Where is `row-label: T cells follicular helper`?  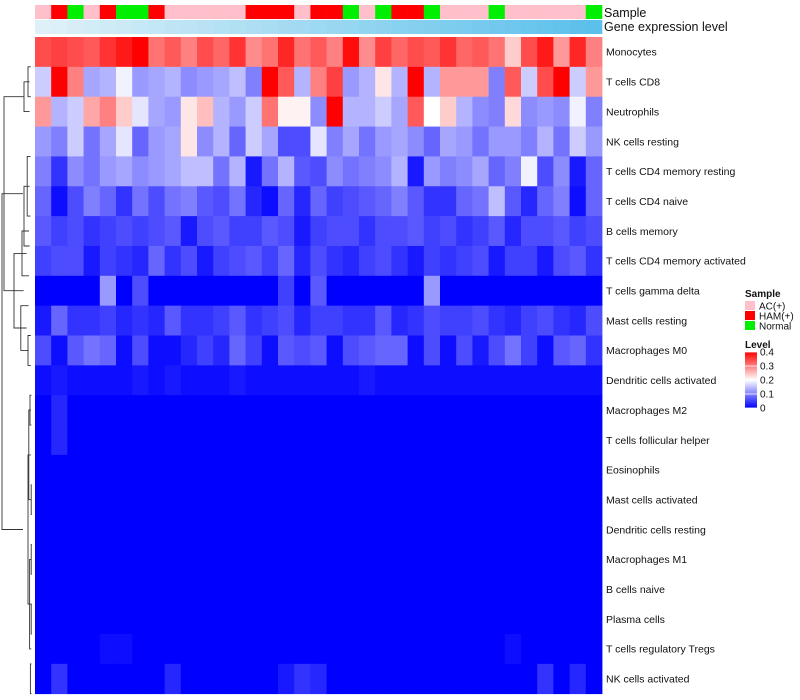 row-label: T cells follicular helper is located at coordinates (658, 441).